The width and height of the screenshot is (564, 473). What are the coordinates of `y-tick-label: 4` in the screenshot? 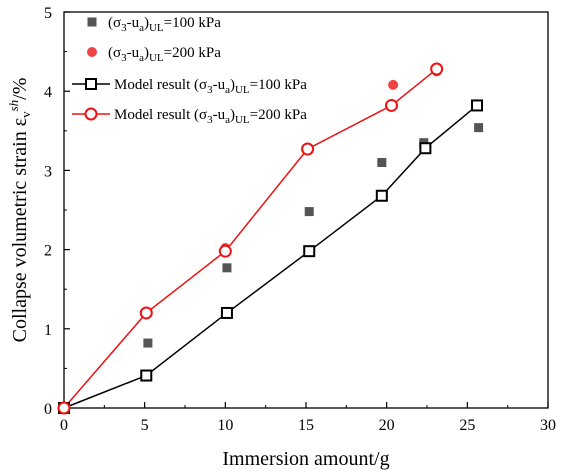 It's located at (48, 92).